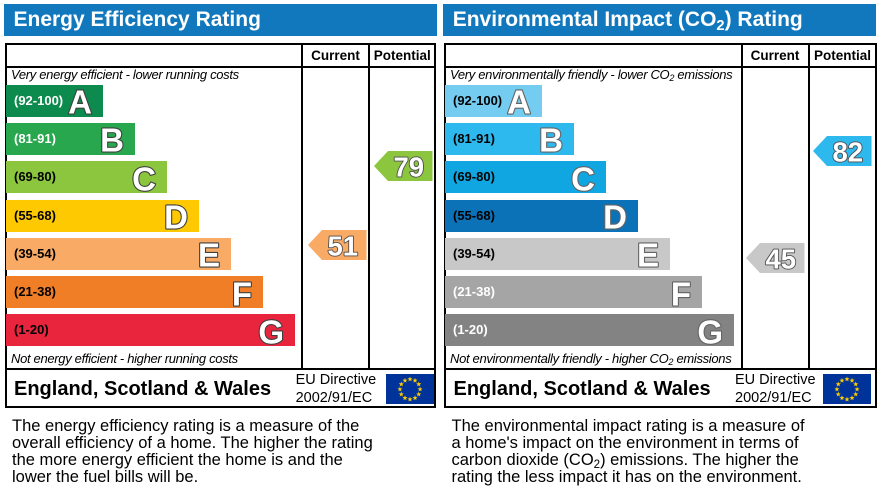  I want to click on svg-text: 82, so click(848, 152).